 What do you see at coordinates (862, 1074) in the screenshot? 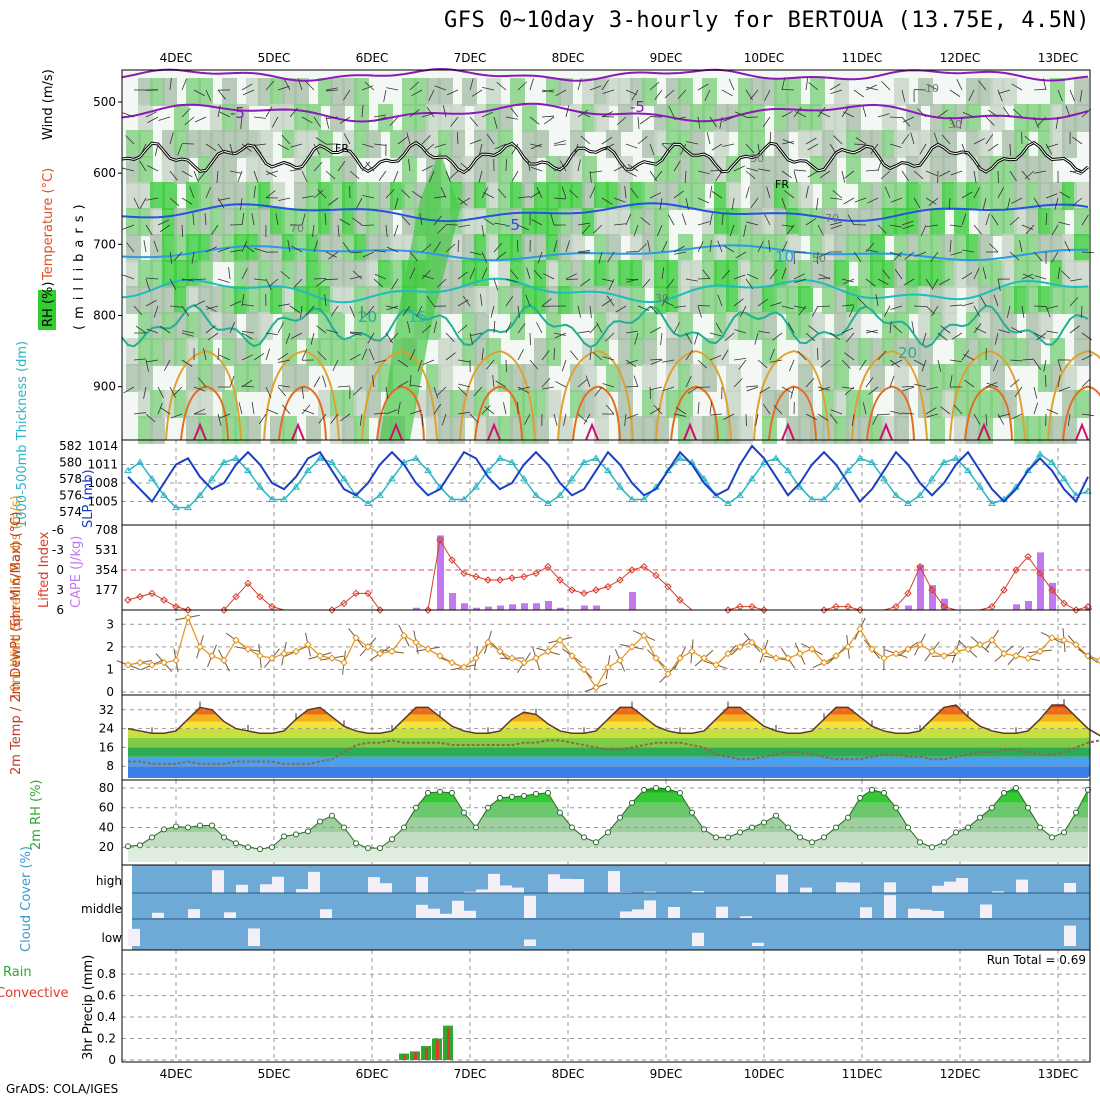
I see `x-tick-label-bottom: 11DEC` at bounding box center [862, 1074].